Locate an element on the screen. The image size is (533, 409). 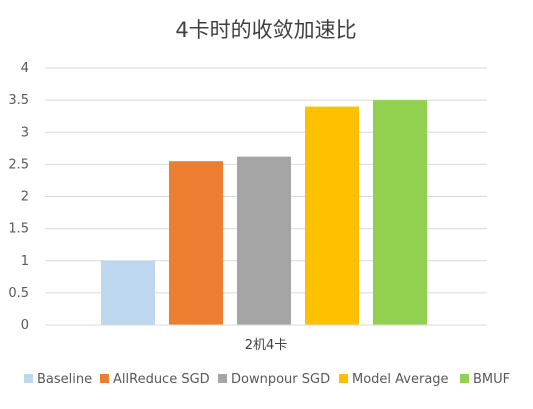
category-label: 2机4卡 is located at coordinates (266, 345).